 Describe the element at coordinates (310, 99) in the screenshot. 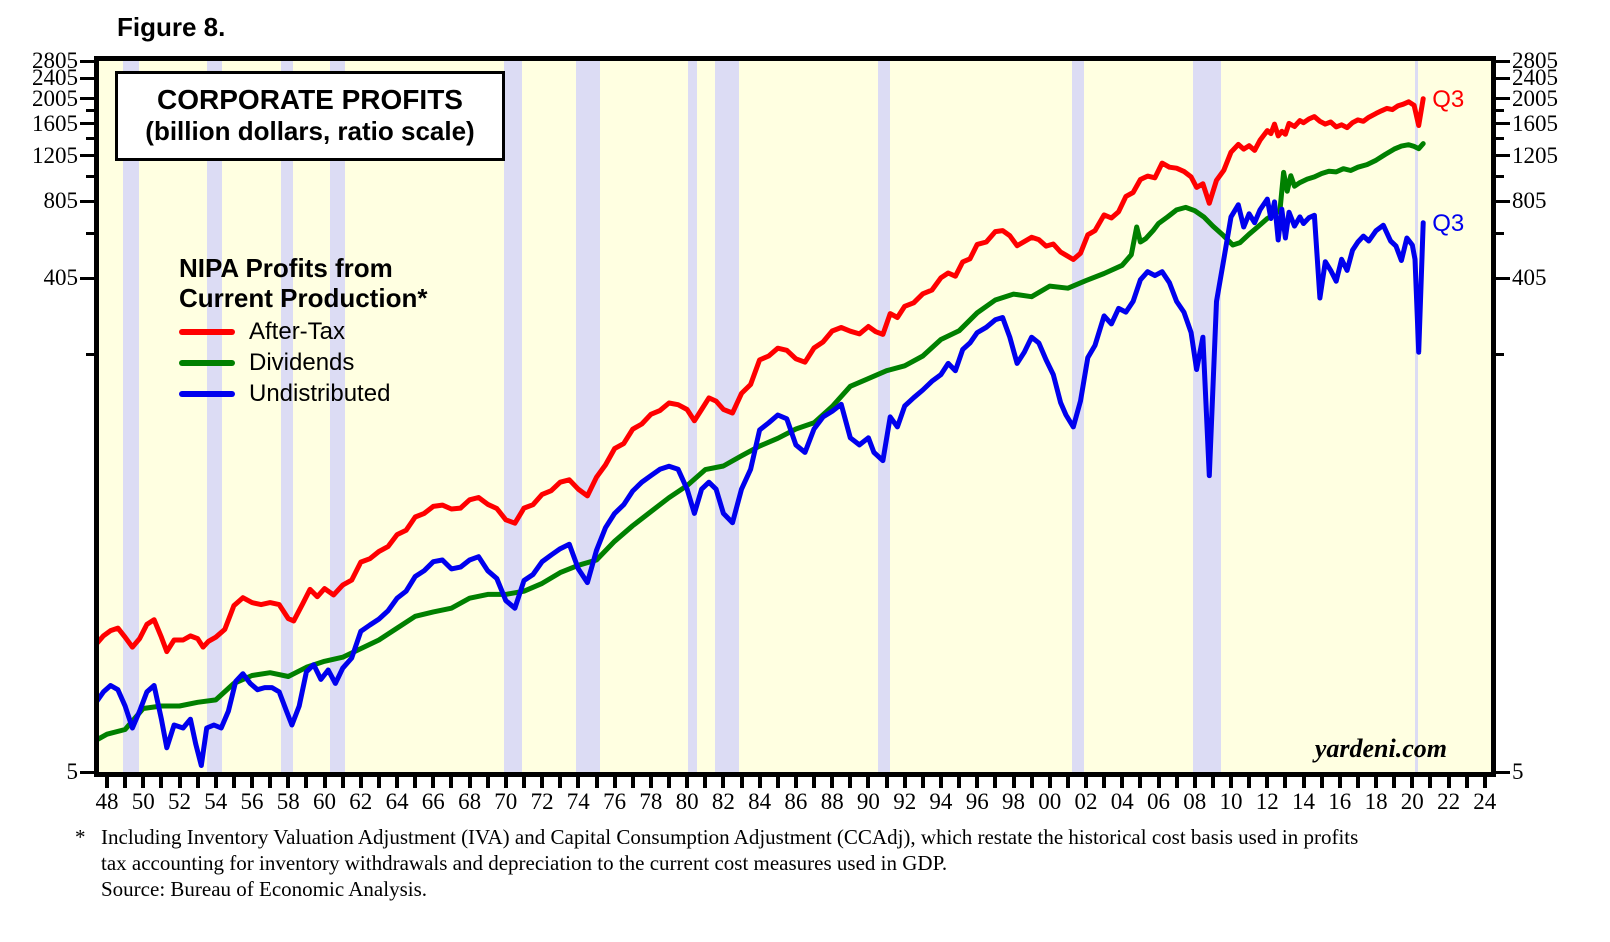

I see `chart-title: CORPORATE PROFITS` at that location.